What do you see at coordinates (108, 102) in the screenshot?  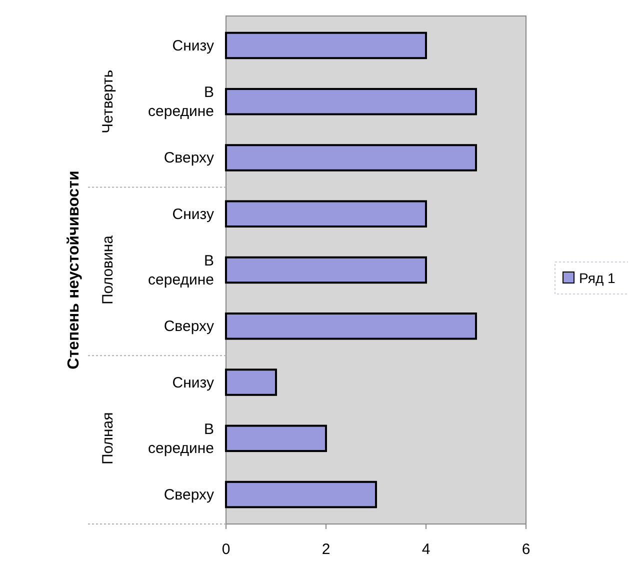 I see `text: Четверть` at bounding box center [108, 102].